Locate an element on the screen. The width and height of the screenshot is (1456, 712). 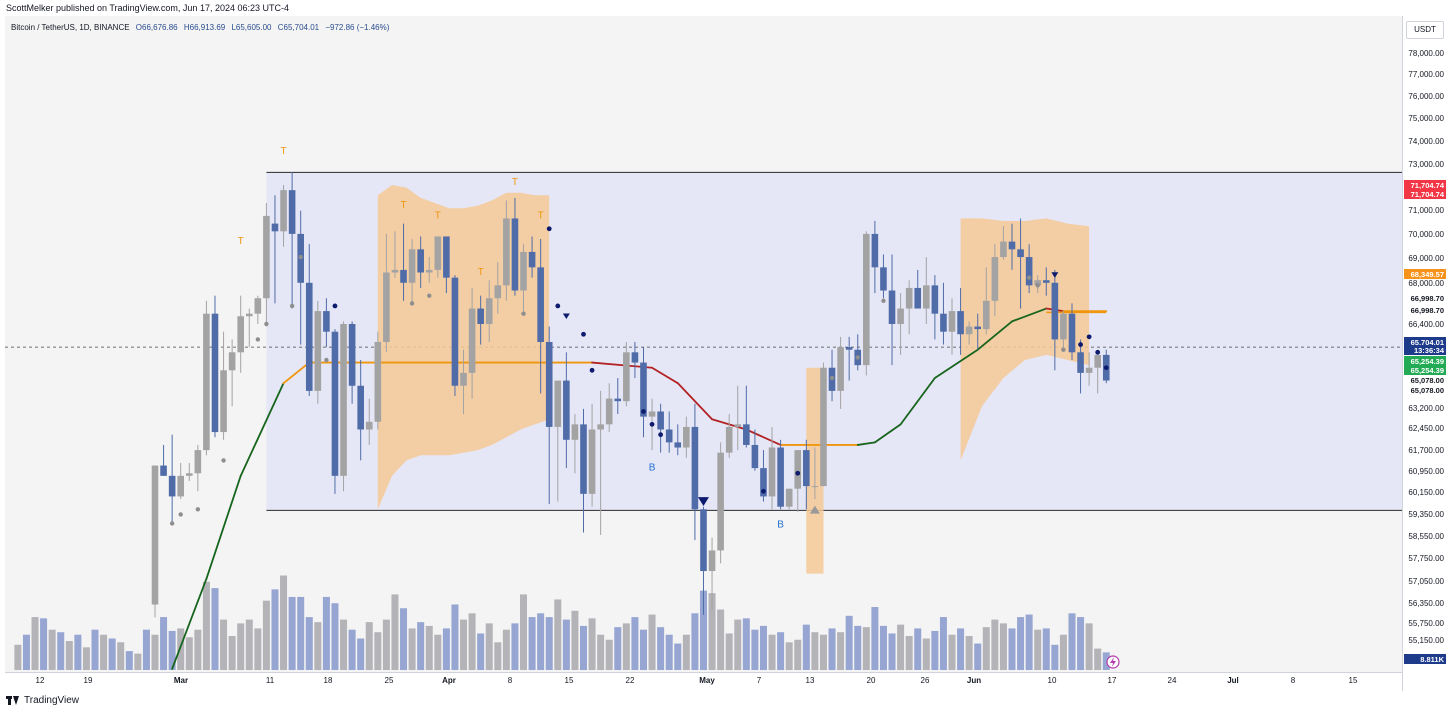
price-tick-label: 56,350.00 is located at coordinates (1426, 603).